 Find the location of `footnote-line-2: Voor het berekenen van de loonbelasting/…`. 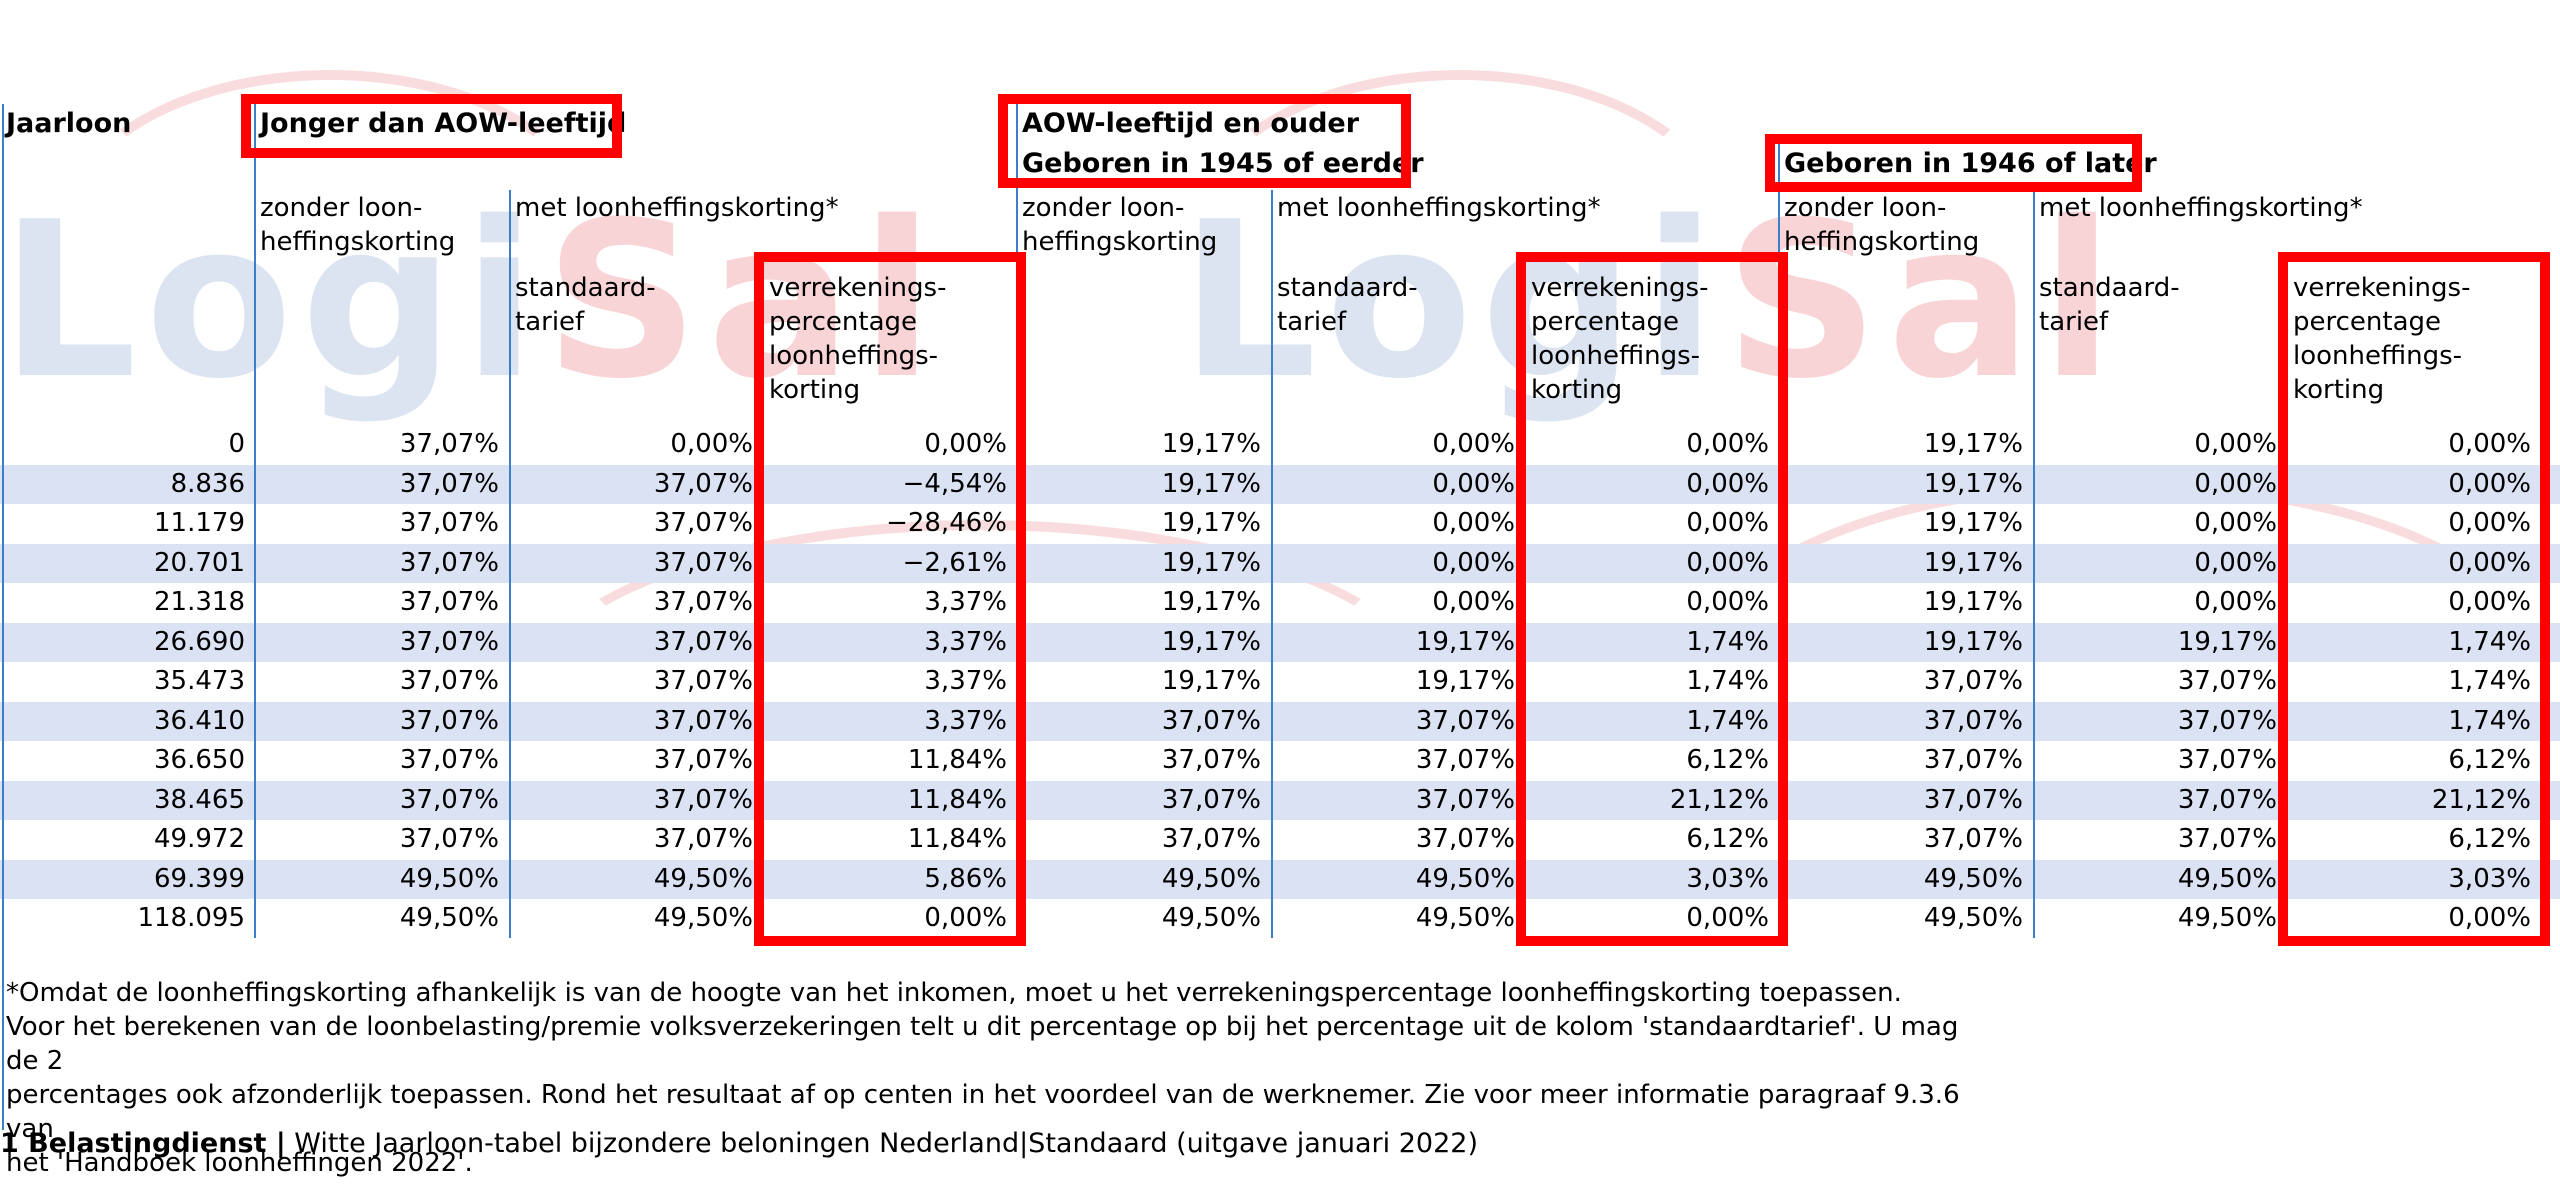

footnote-line-2: Voor het berekenen van de loonbelasting/… is located at coordinates (982, 1044).